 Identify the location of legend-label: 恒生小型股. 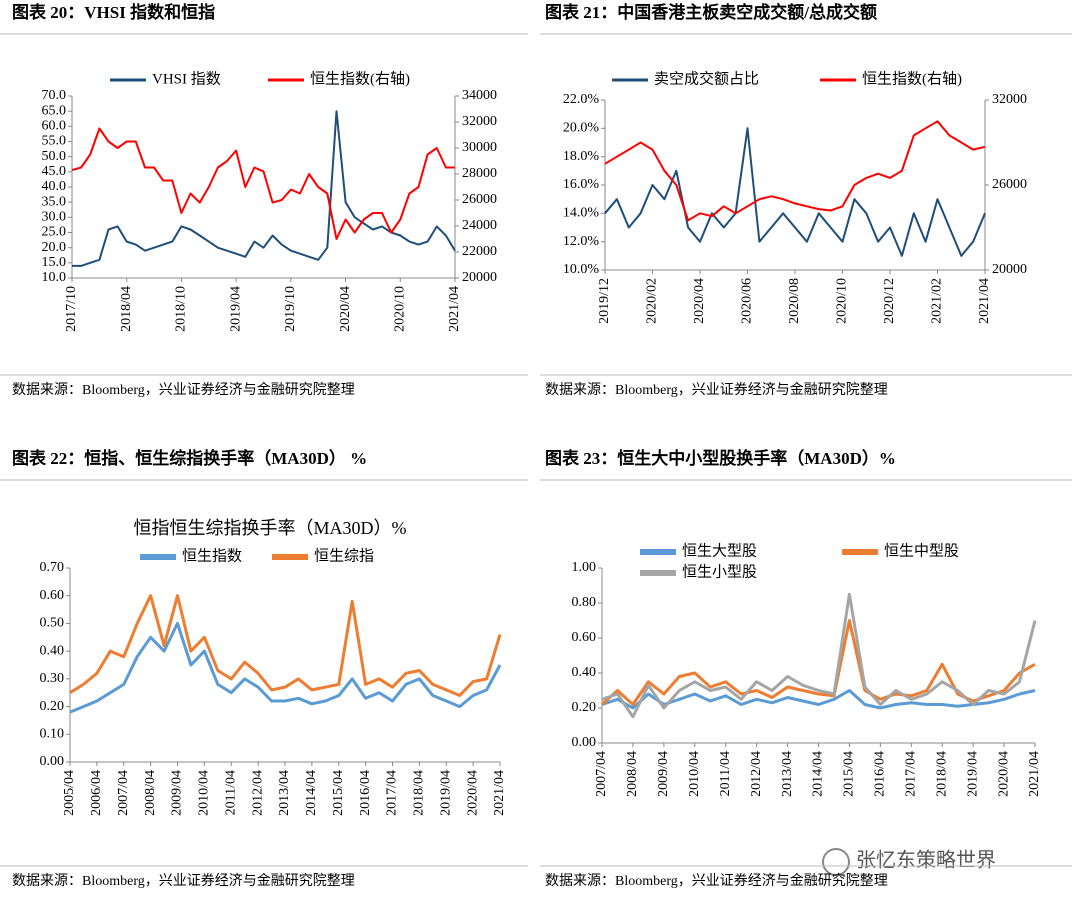
(719, 571).